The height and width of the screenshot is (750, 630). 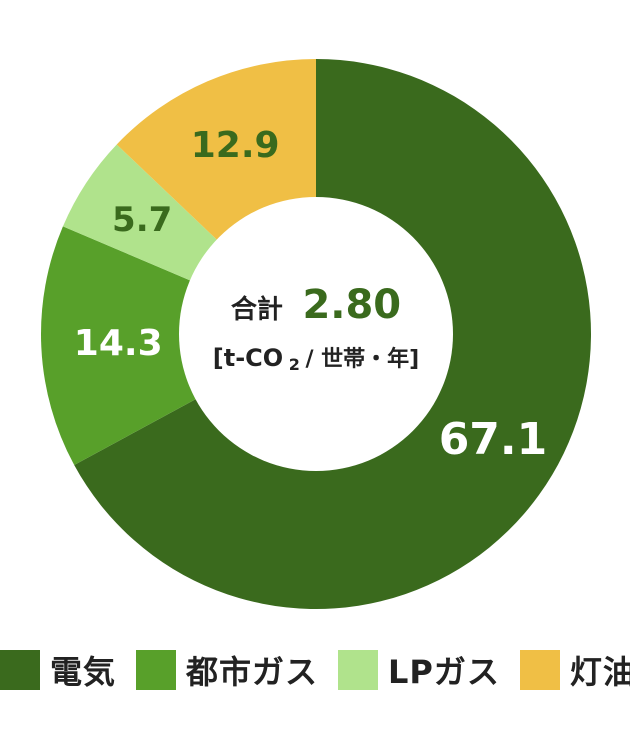 I want to click on legend: 電気 都市ガス LPガス 灯油, so click(x=315, y=670).